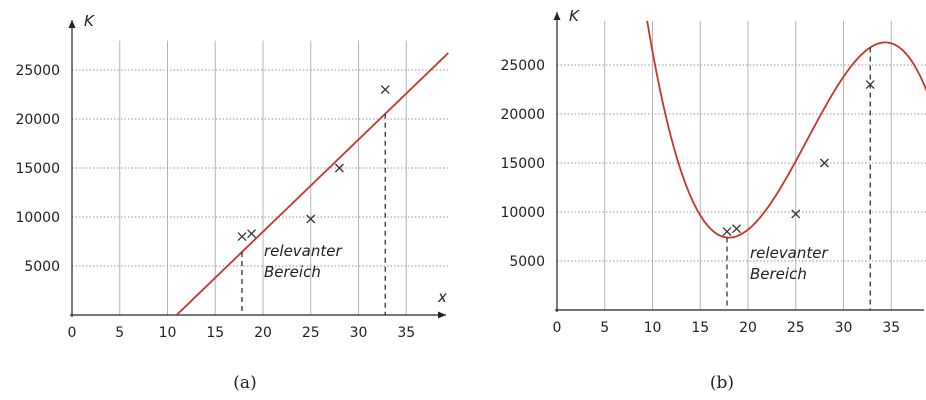  I want to click on x-axis-label: x, so click(442, 297).